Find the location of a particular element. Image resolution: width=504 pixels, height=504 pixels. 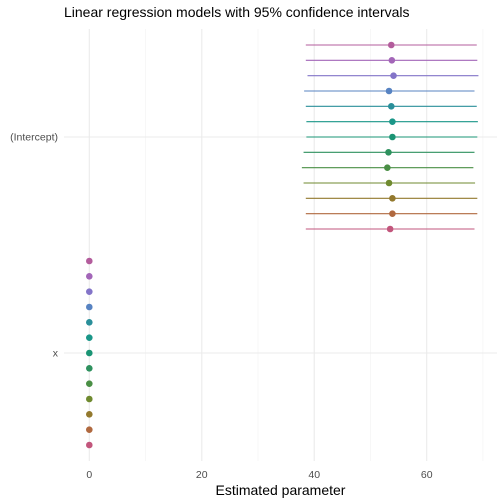

x-axis-title: Estimated parameter is located at coordinates (281, 490).